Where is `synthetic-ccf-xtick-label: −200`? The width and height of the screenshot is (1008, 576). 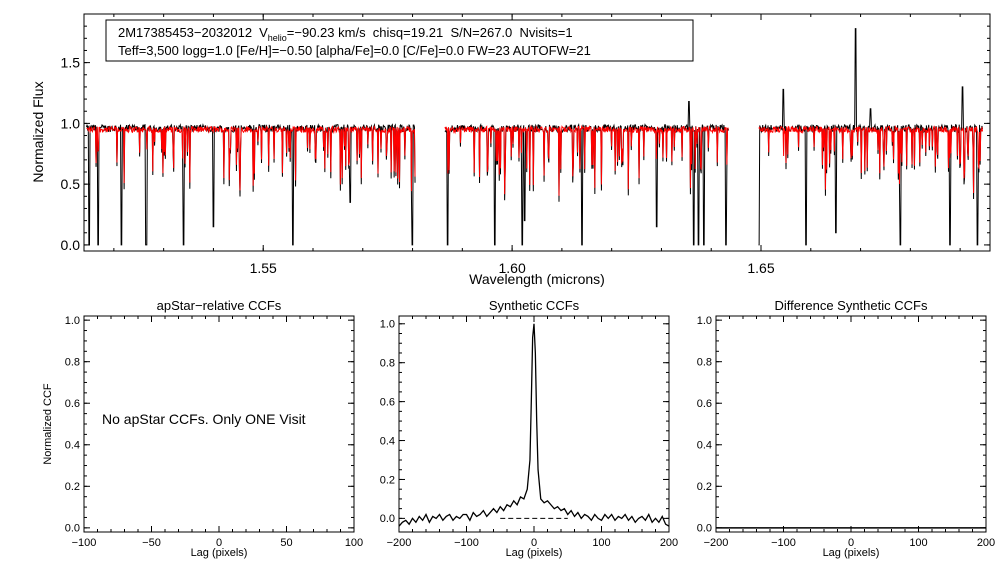
synthetic-ccf-xtick-label: −200 is located at coordinates (399, 543).